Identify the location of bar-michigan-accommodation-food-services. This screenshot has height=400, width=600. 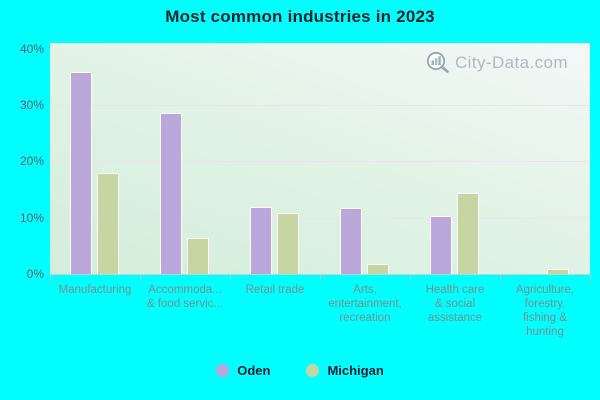
(198, 256).